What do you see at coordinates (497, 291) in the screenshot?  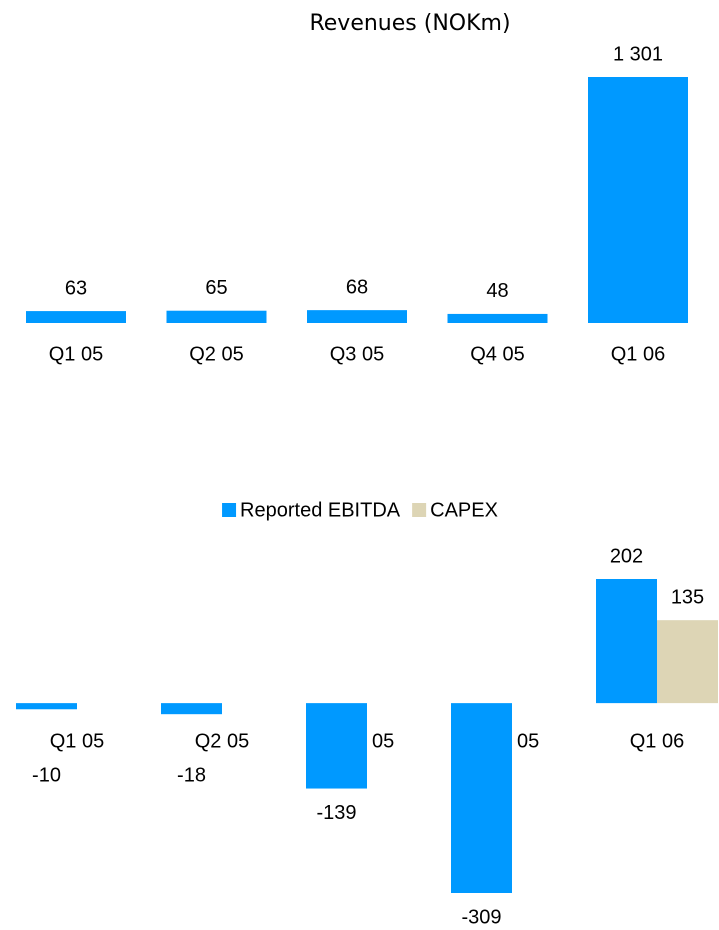 I see `value-label: 48` at bounding box center [497, 291].